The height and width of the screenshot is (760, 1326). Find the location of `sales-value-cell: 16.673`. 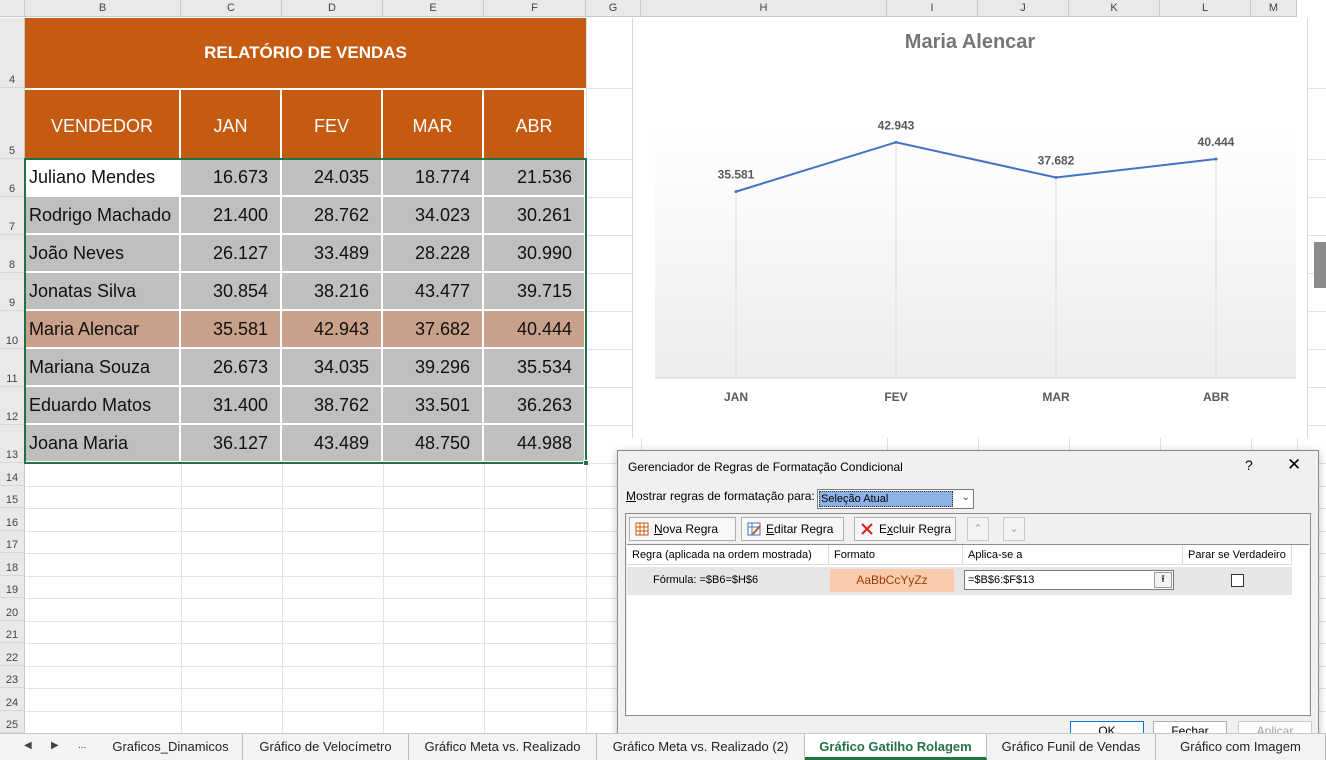

sales-value-cell: 16.673 is located at coordinates (231, 178).